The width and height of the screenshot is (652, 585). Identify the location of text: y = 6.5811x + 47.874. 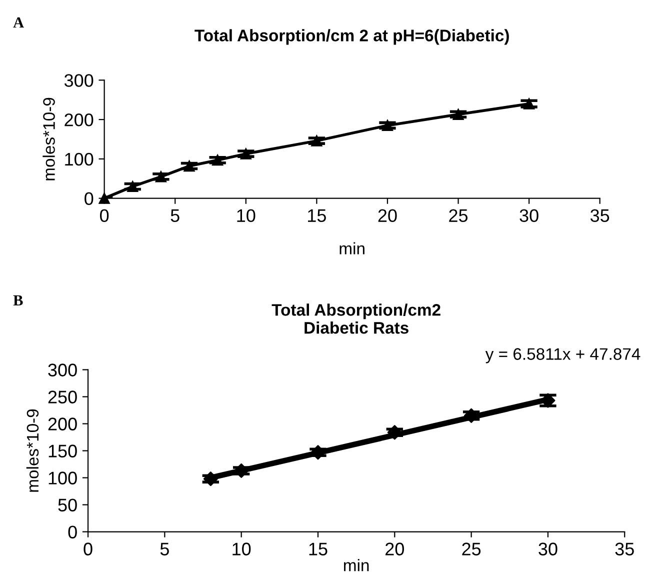
(562, 356).